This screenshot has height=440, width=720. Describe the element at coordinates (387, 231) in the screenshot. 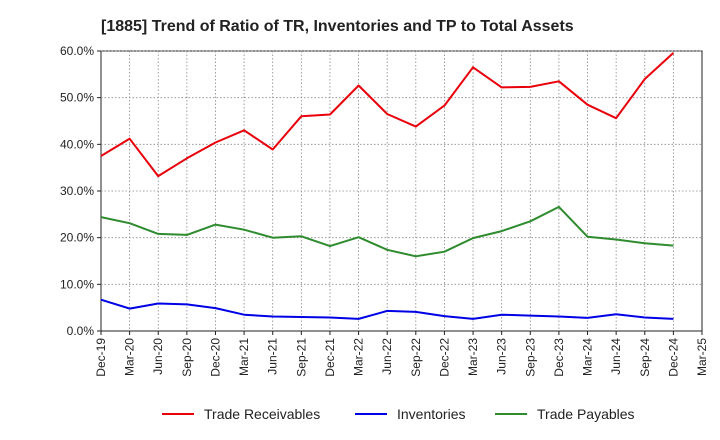

I see `series-line-trade-payables` at that location.